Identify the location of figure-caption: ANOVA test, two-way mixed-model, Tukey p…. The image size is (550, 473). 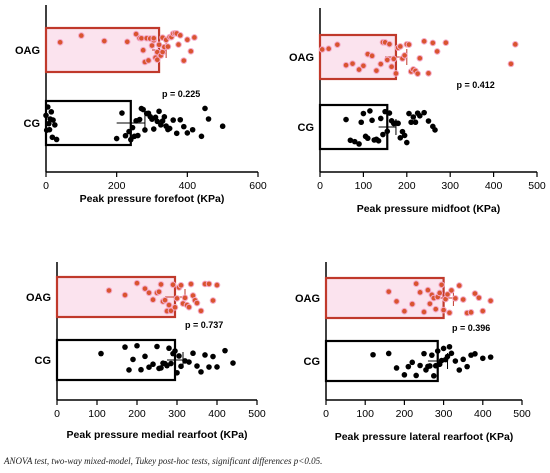
(163, 461).